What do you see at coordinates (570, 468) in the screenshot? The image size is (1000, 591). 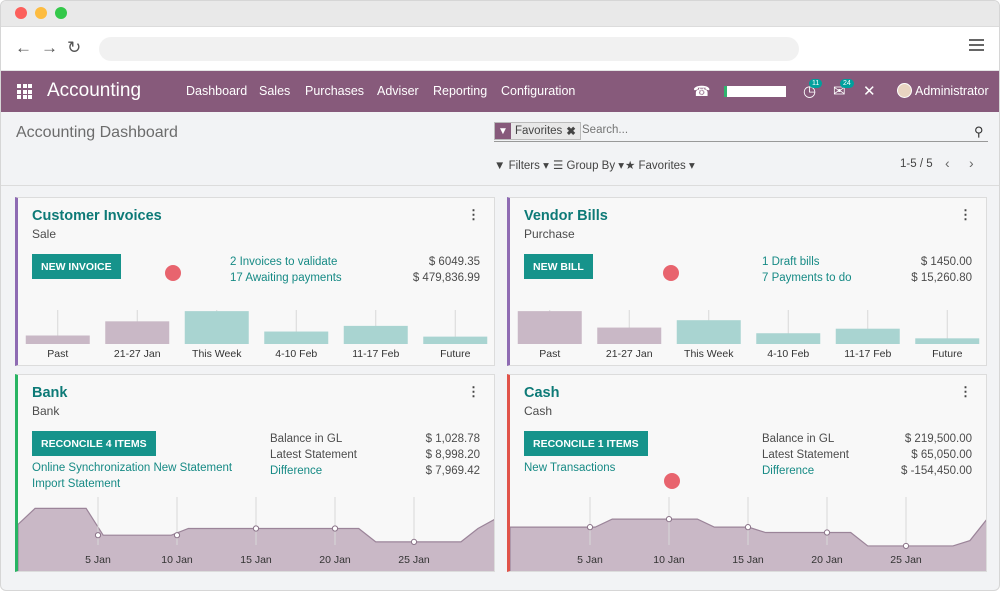 I see `new-transactions-link: New Transactions` at bounding box center [570, 468].